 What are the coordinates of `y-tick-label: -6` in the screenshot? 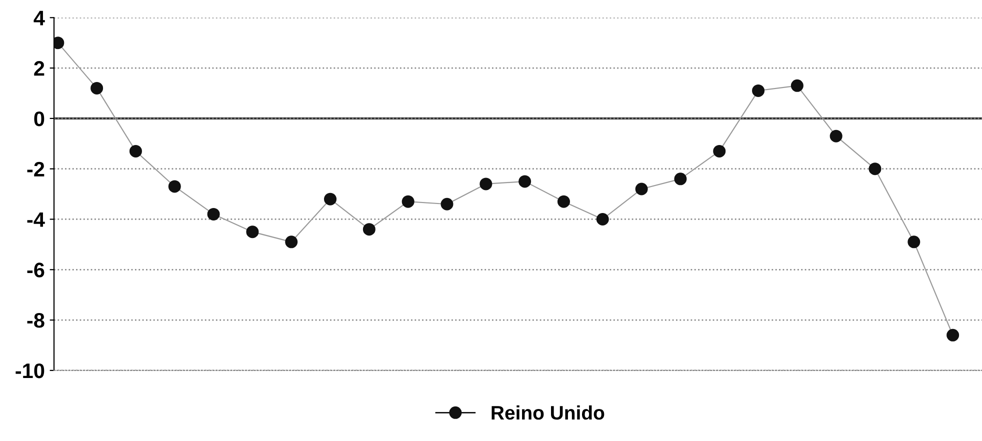 It's located at (35, 270).